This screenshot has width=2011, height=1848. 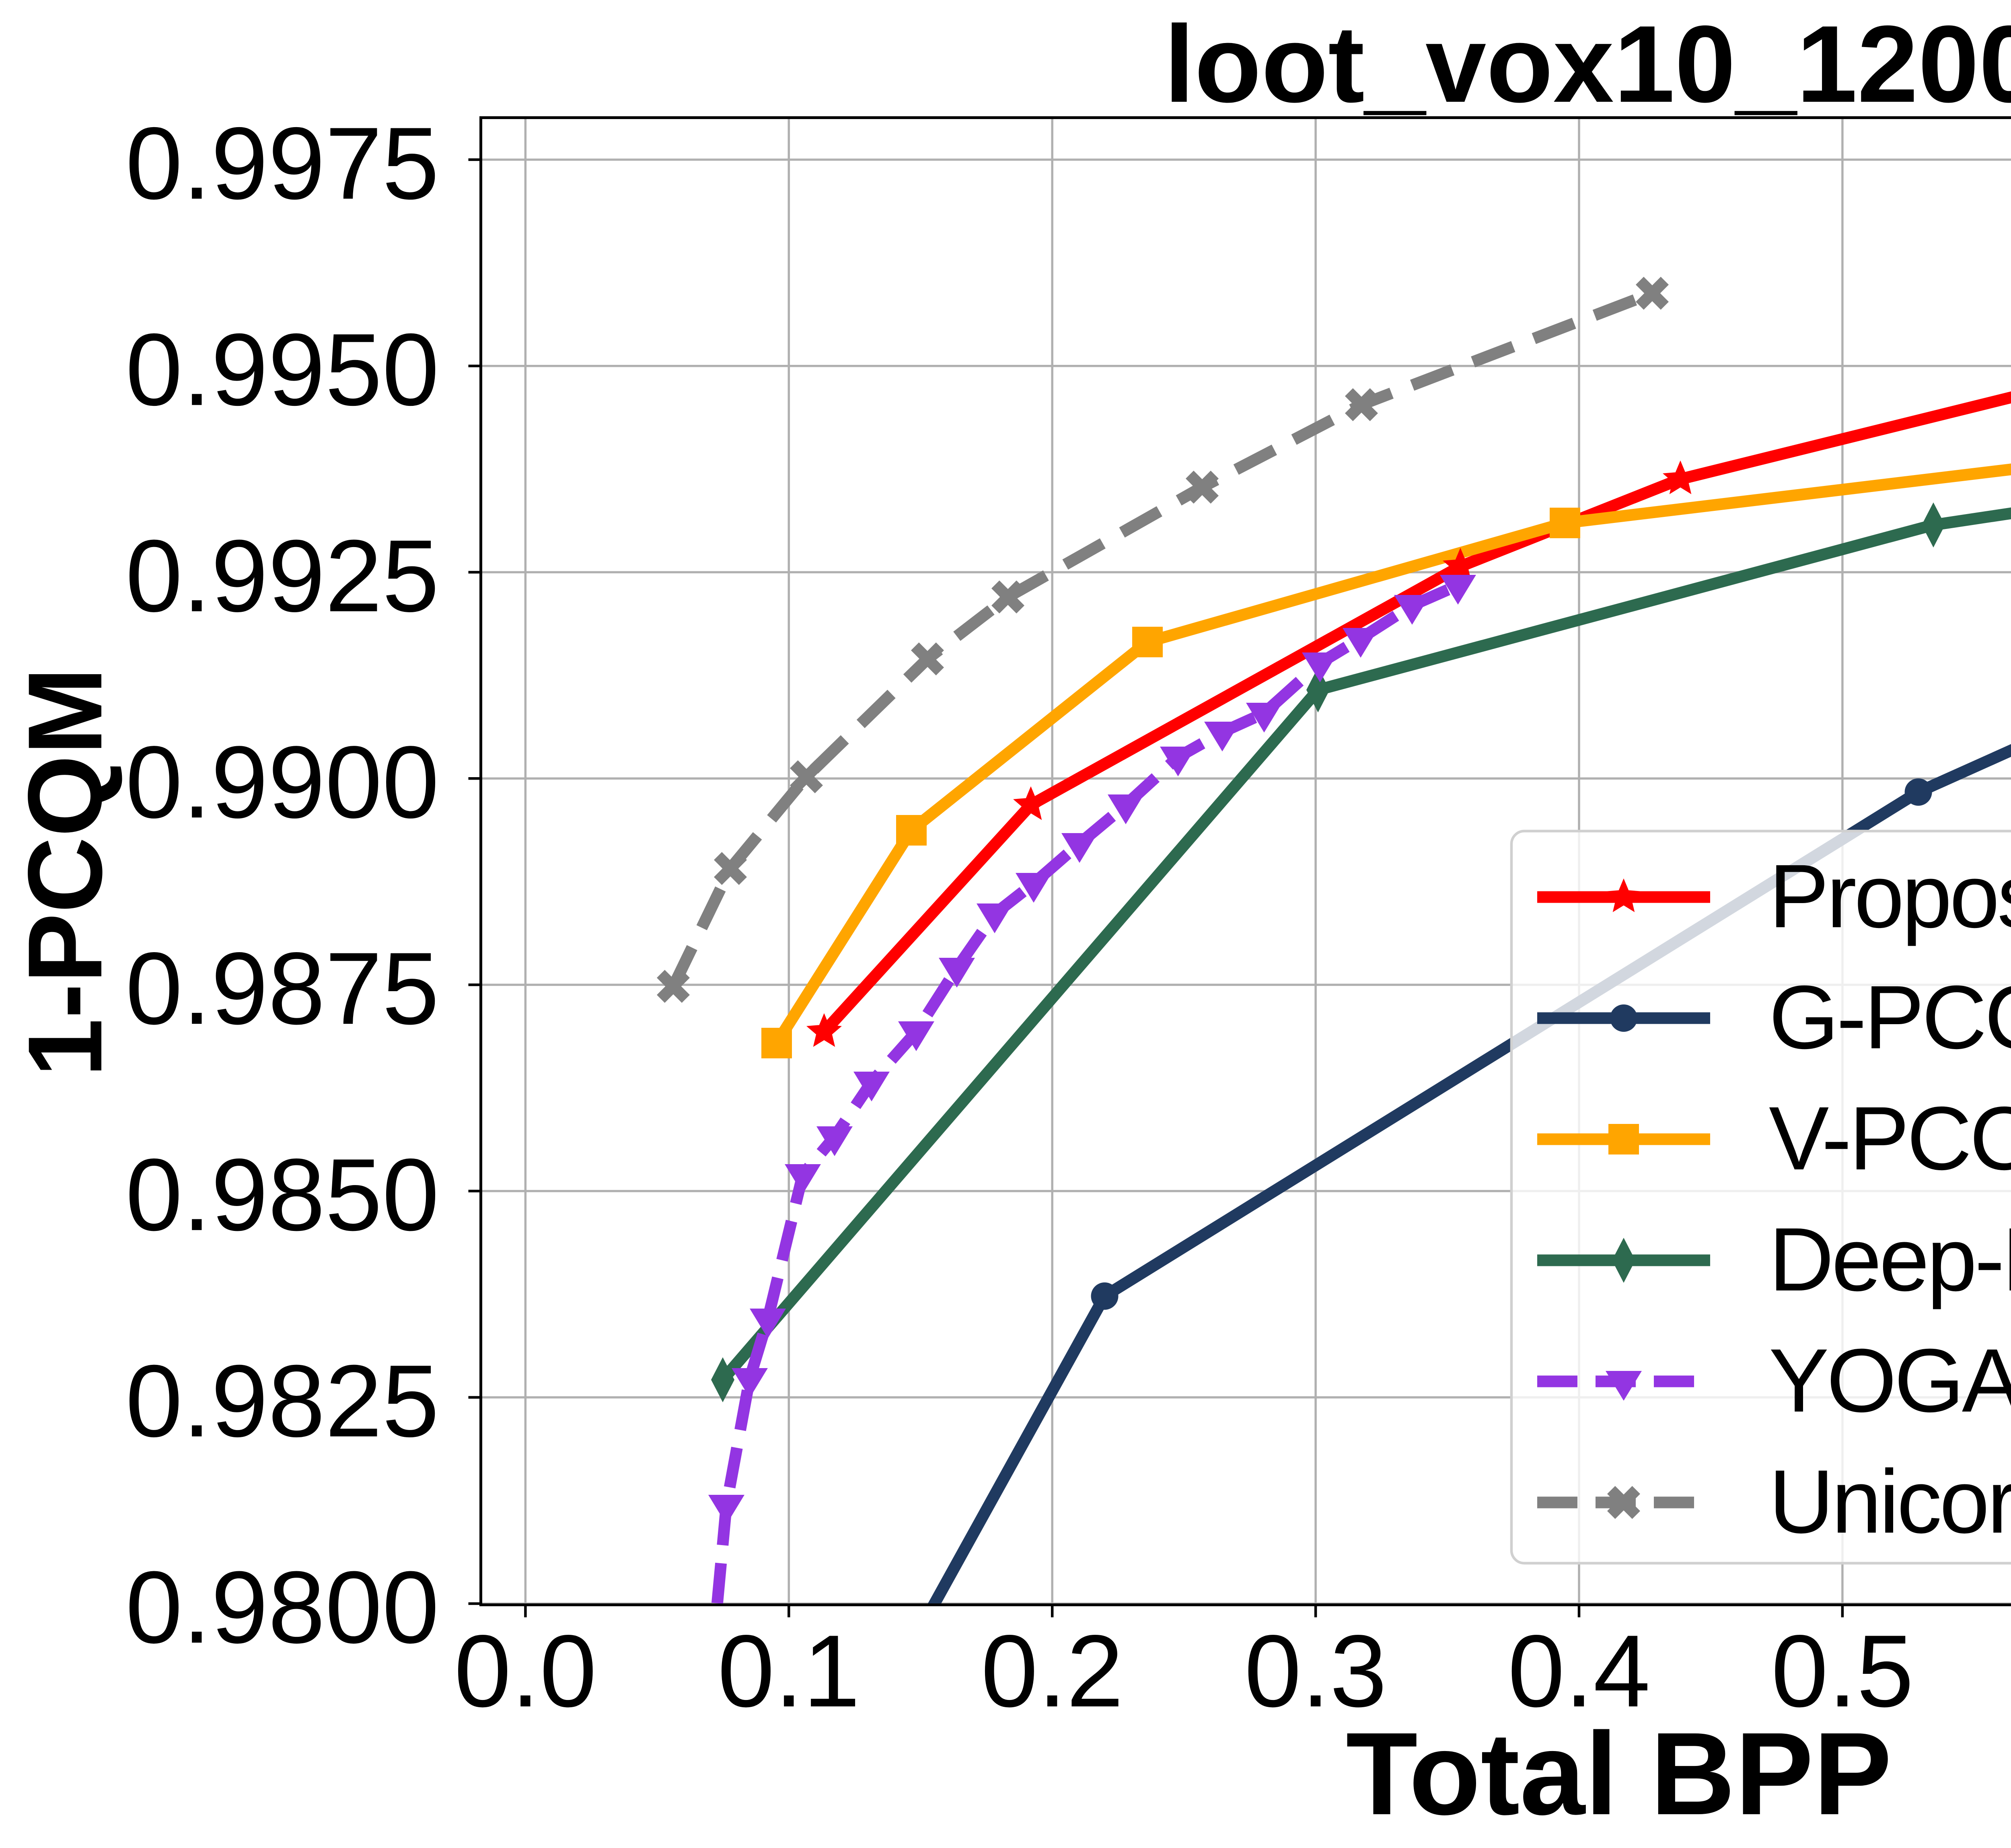 What do you see at coordinates (1890, 1138) in the screenshot?
I see `svg-text: V-PCCv22` at bounding box center [1890, 1138].